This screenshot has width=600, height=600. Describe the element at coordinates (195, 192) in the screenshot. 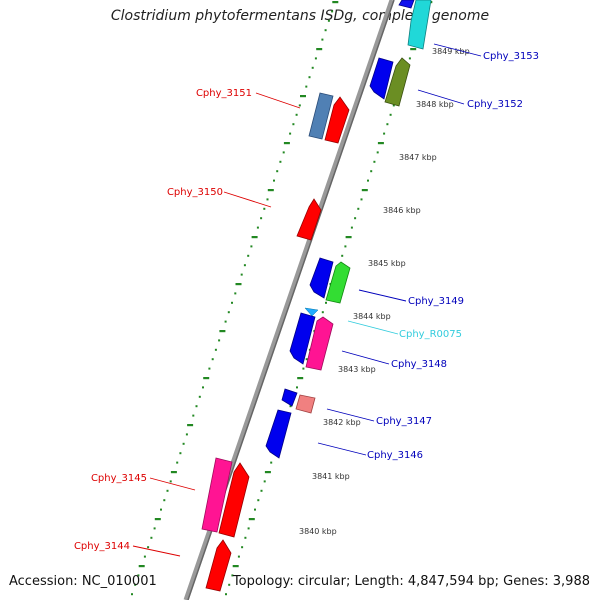

I see `gene-label-left: Cphy_3150` at that location.